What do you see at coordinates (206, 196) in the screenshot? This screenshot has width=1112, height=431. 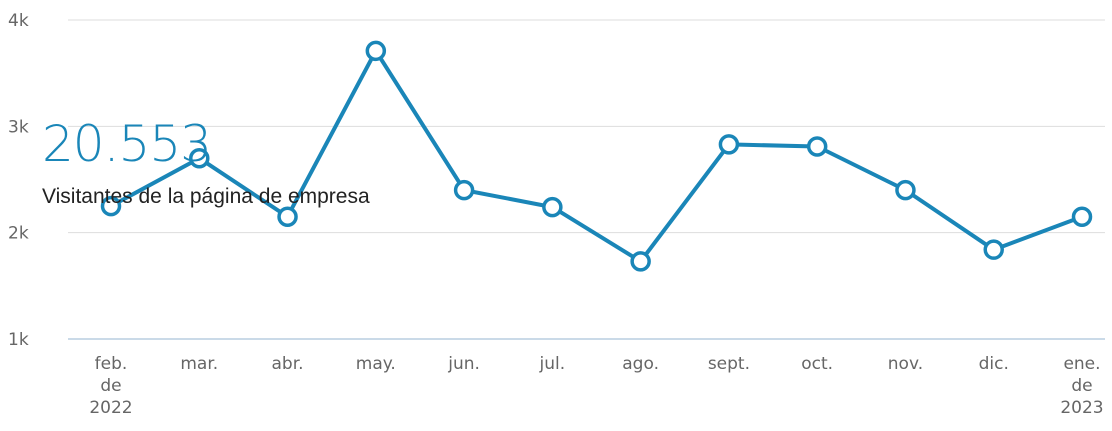 I see `total-visitors-label: Visitantes de la página de empresa` at bounding box center [206, 196].